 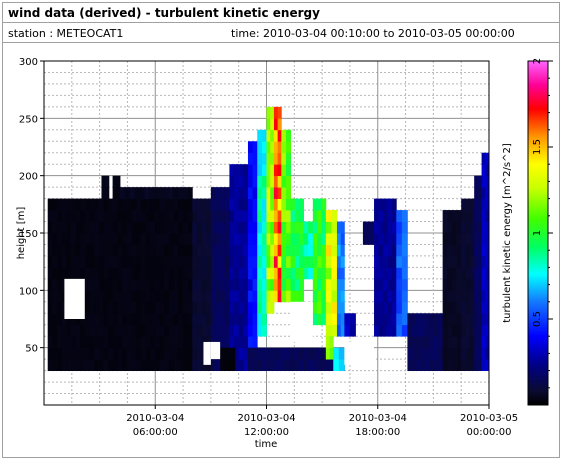 I want to click on y-axis: 50 100 150 200 250 300, so click(x=31, y=206).